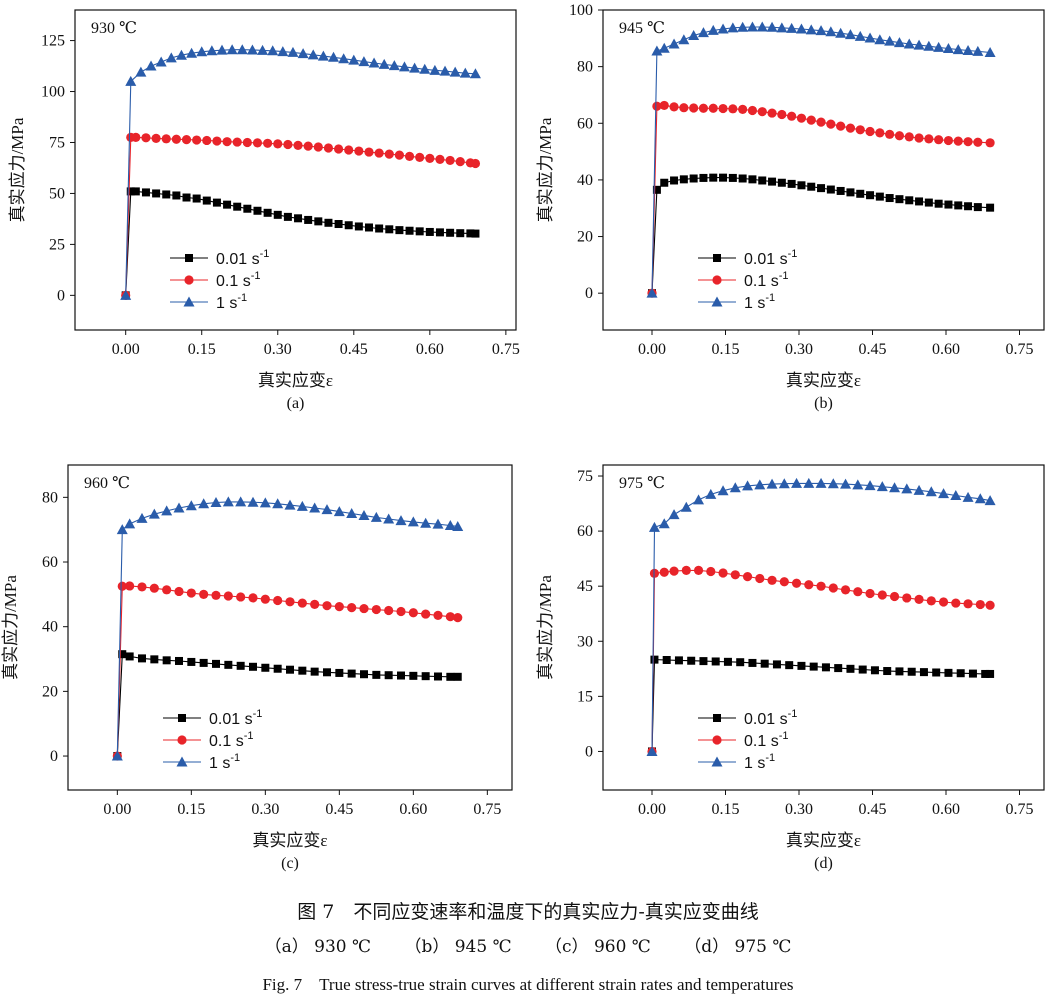  I want to click on y-tick-label: 75, so click(57, 142).